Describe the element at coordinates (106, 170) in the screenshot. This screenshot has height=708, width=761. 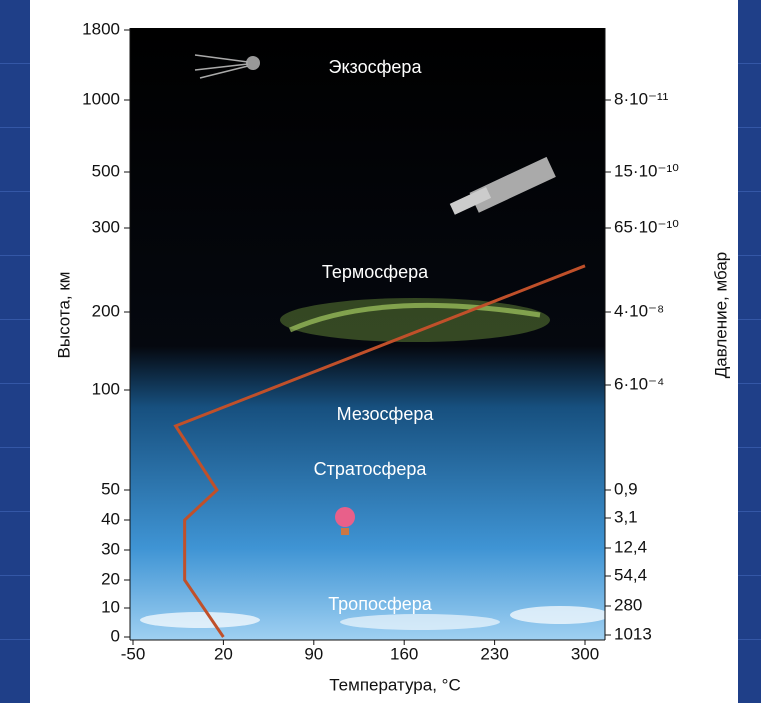
I see `y-tick-label: 500` at that location.